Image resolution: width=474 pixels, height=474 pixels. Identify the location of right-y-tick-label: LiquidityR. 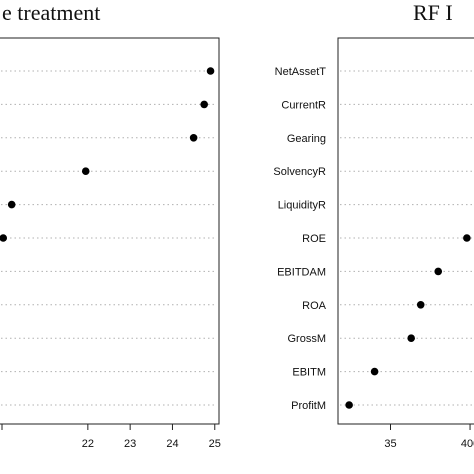
(302, 206).